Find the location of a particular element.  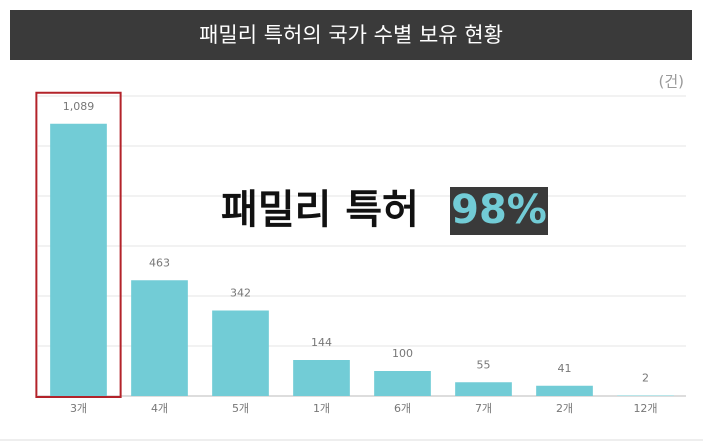

x-tick-label: 7개 is located at coordinates (483, 408).